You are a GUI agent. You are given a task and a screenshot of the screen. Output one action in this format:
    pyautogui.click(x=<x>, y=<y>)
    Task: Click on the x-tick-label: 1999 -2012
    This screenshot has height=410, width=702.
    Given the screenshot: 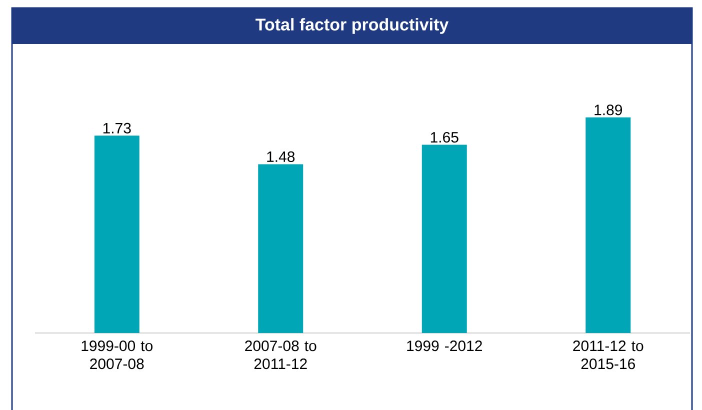 What is the action you would take?
    pyautogui.click(x=444, y=346)
    